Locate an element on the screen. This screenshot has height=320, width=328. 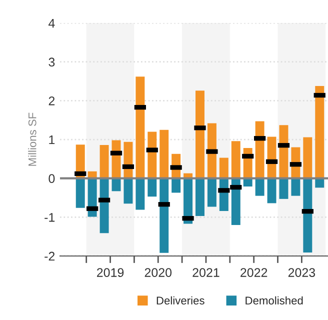
x-tick-label: 2021 is located at coordinates (206, 272).